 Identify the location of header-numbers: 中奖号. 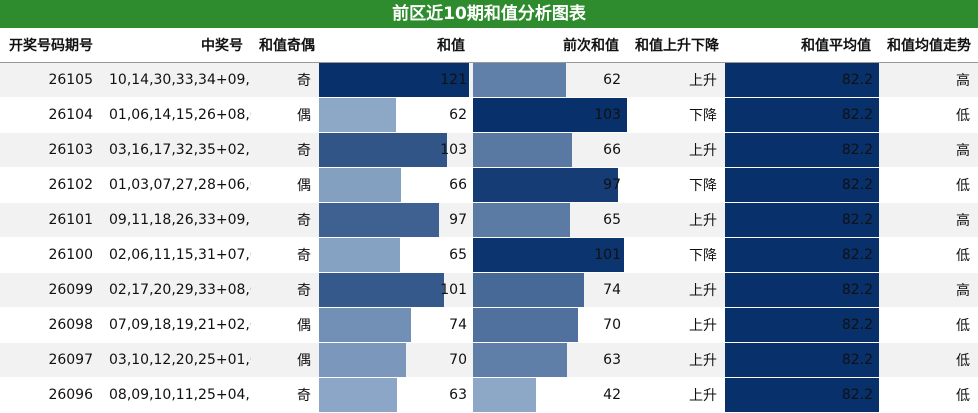
(176, 45).